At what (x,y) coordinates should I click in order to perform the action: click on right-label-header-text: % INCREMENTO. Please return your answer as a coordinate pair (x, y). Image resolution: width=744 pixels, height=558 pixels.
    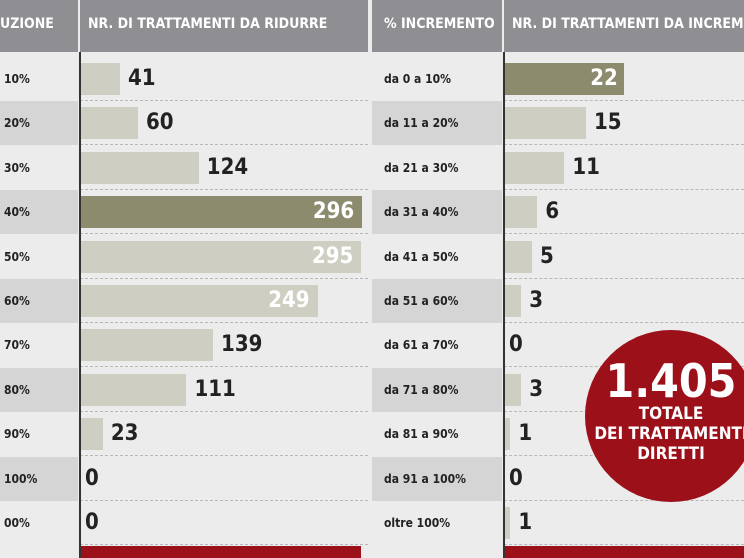
    Looking at the image, I should click on (439, 24).